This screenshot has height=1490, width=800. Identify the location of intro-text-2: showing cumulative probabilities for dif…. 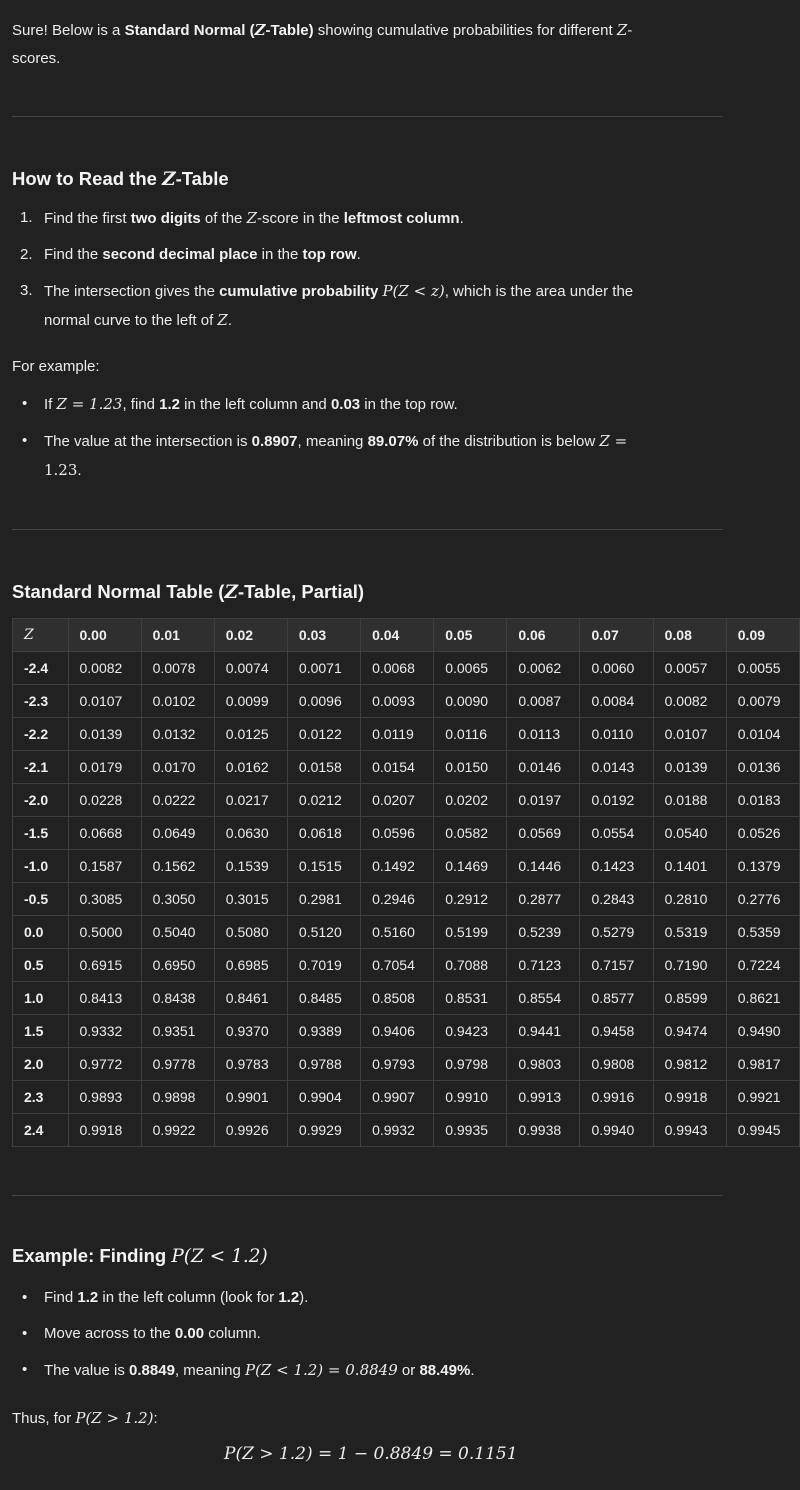
(465, 30).